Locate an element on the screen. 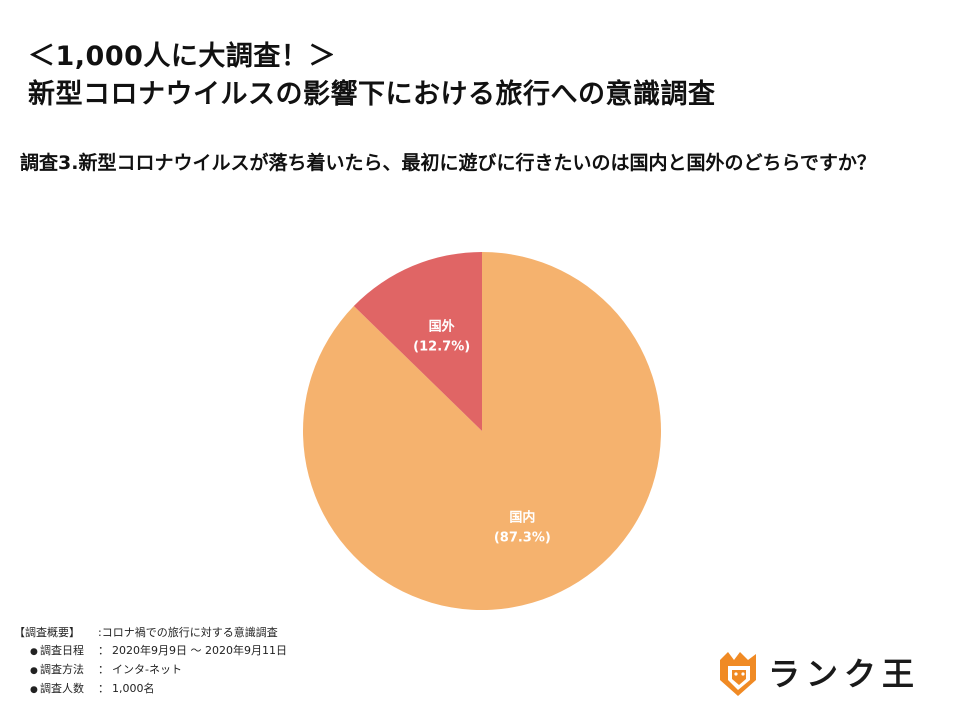 This screenshot has width=960, height=724. summary-key: 調査方法 is located at coordinates (62, 669).